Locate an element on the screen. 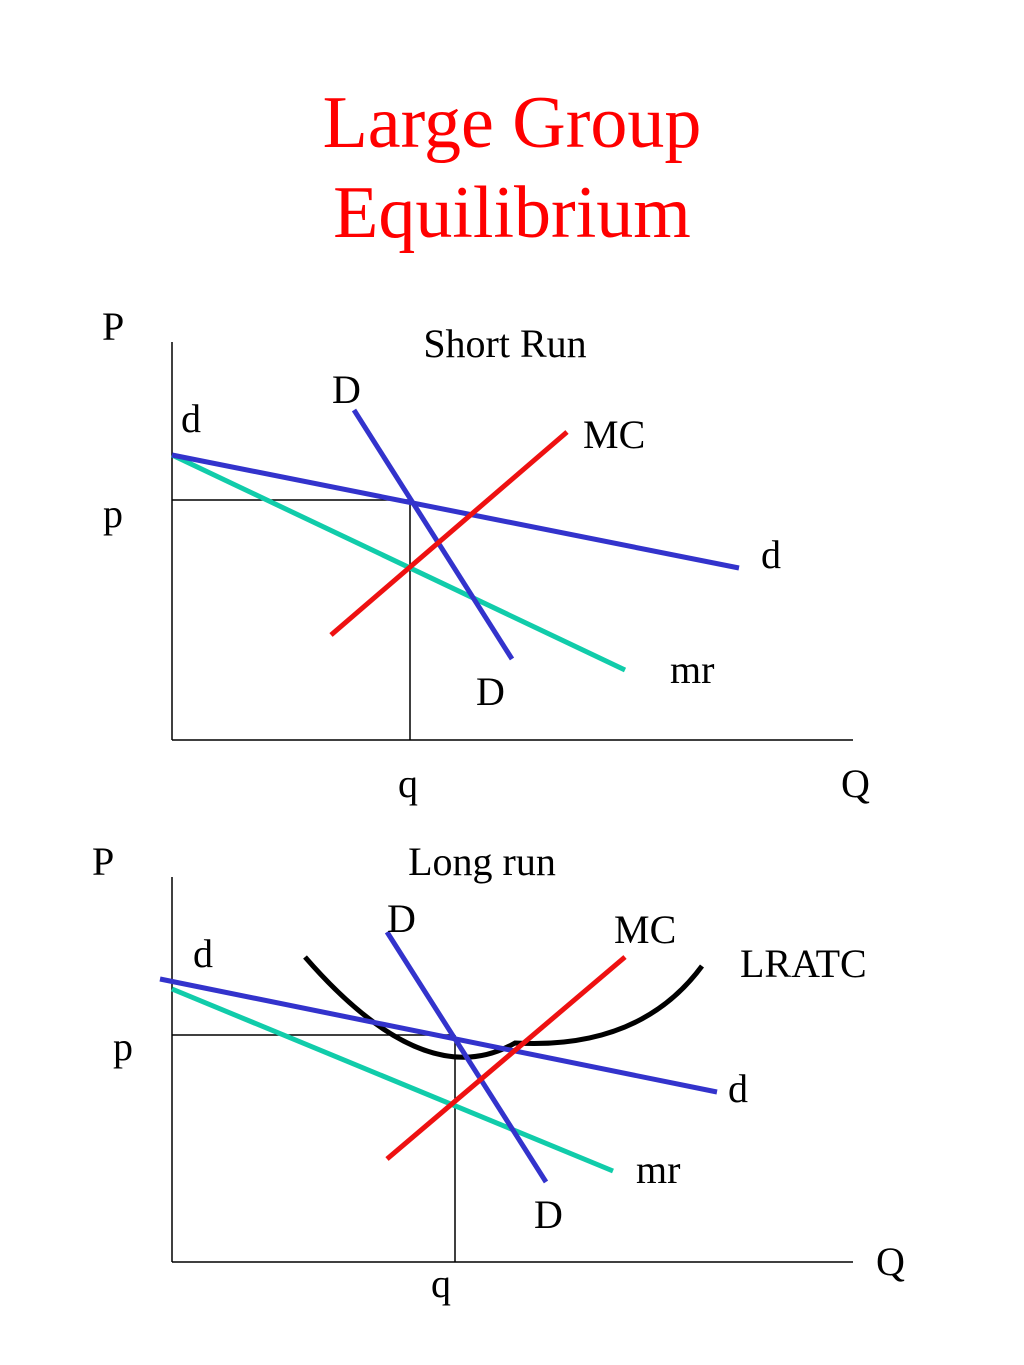  sr-heading: Short Run is located at coordinates (504, 343).